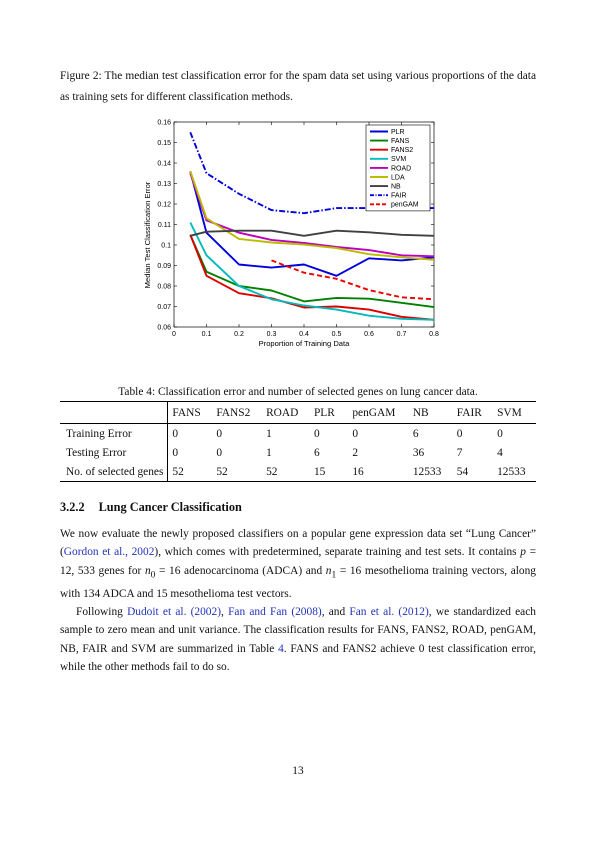  Describe the element at coordinates (102, 611) in the screenshot. I see `text-run: Following` at that location.